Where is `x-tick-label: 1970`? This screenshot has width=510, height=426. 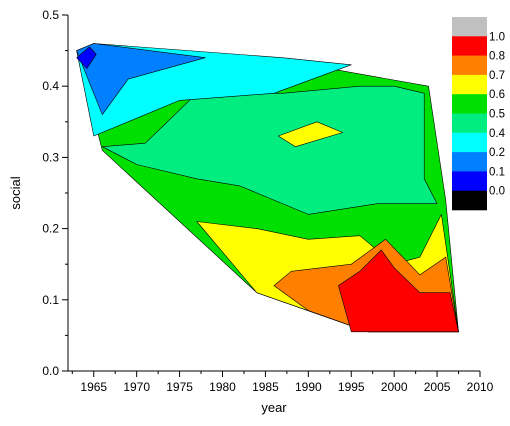 x-tick-label: 1970 is located at coordinates (136, 387).